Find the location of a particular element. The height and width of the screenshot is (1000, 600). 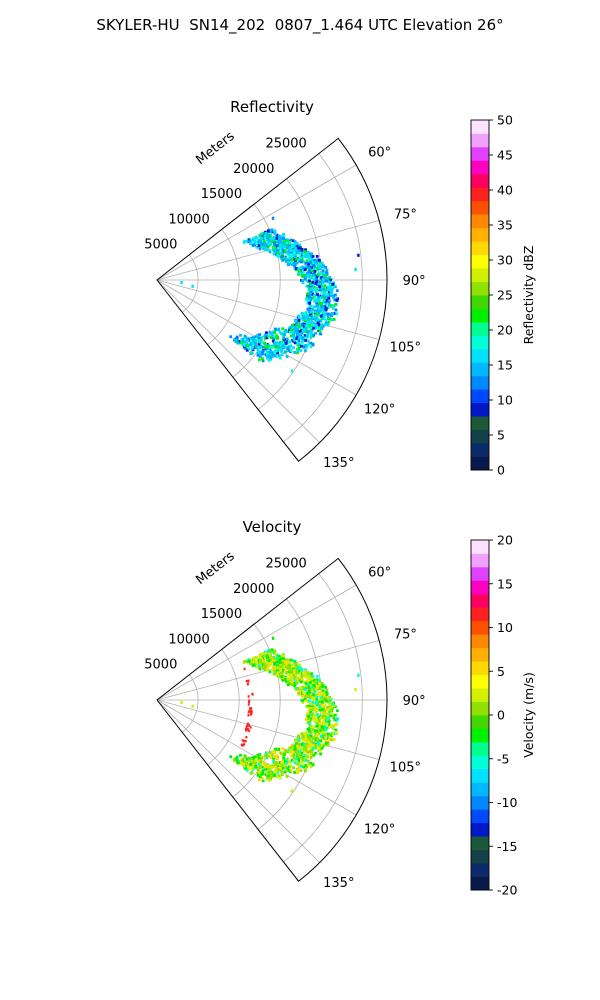

colorbar-tick-label: 5 is located at coordinates (501, 435).